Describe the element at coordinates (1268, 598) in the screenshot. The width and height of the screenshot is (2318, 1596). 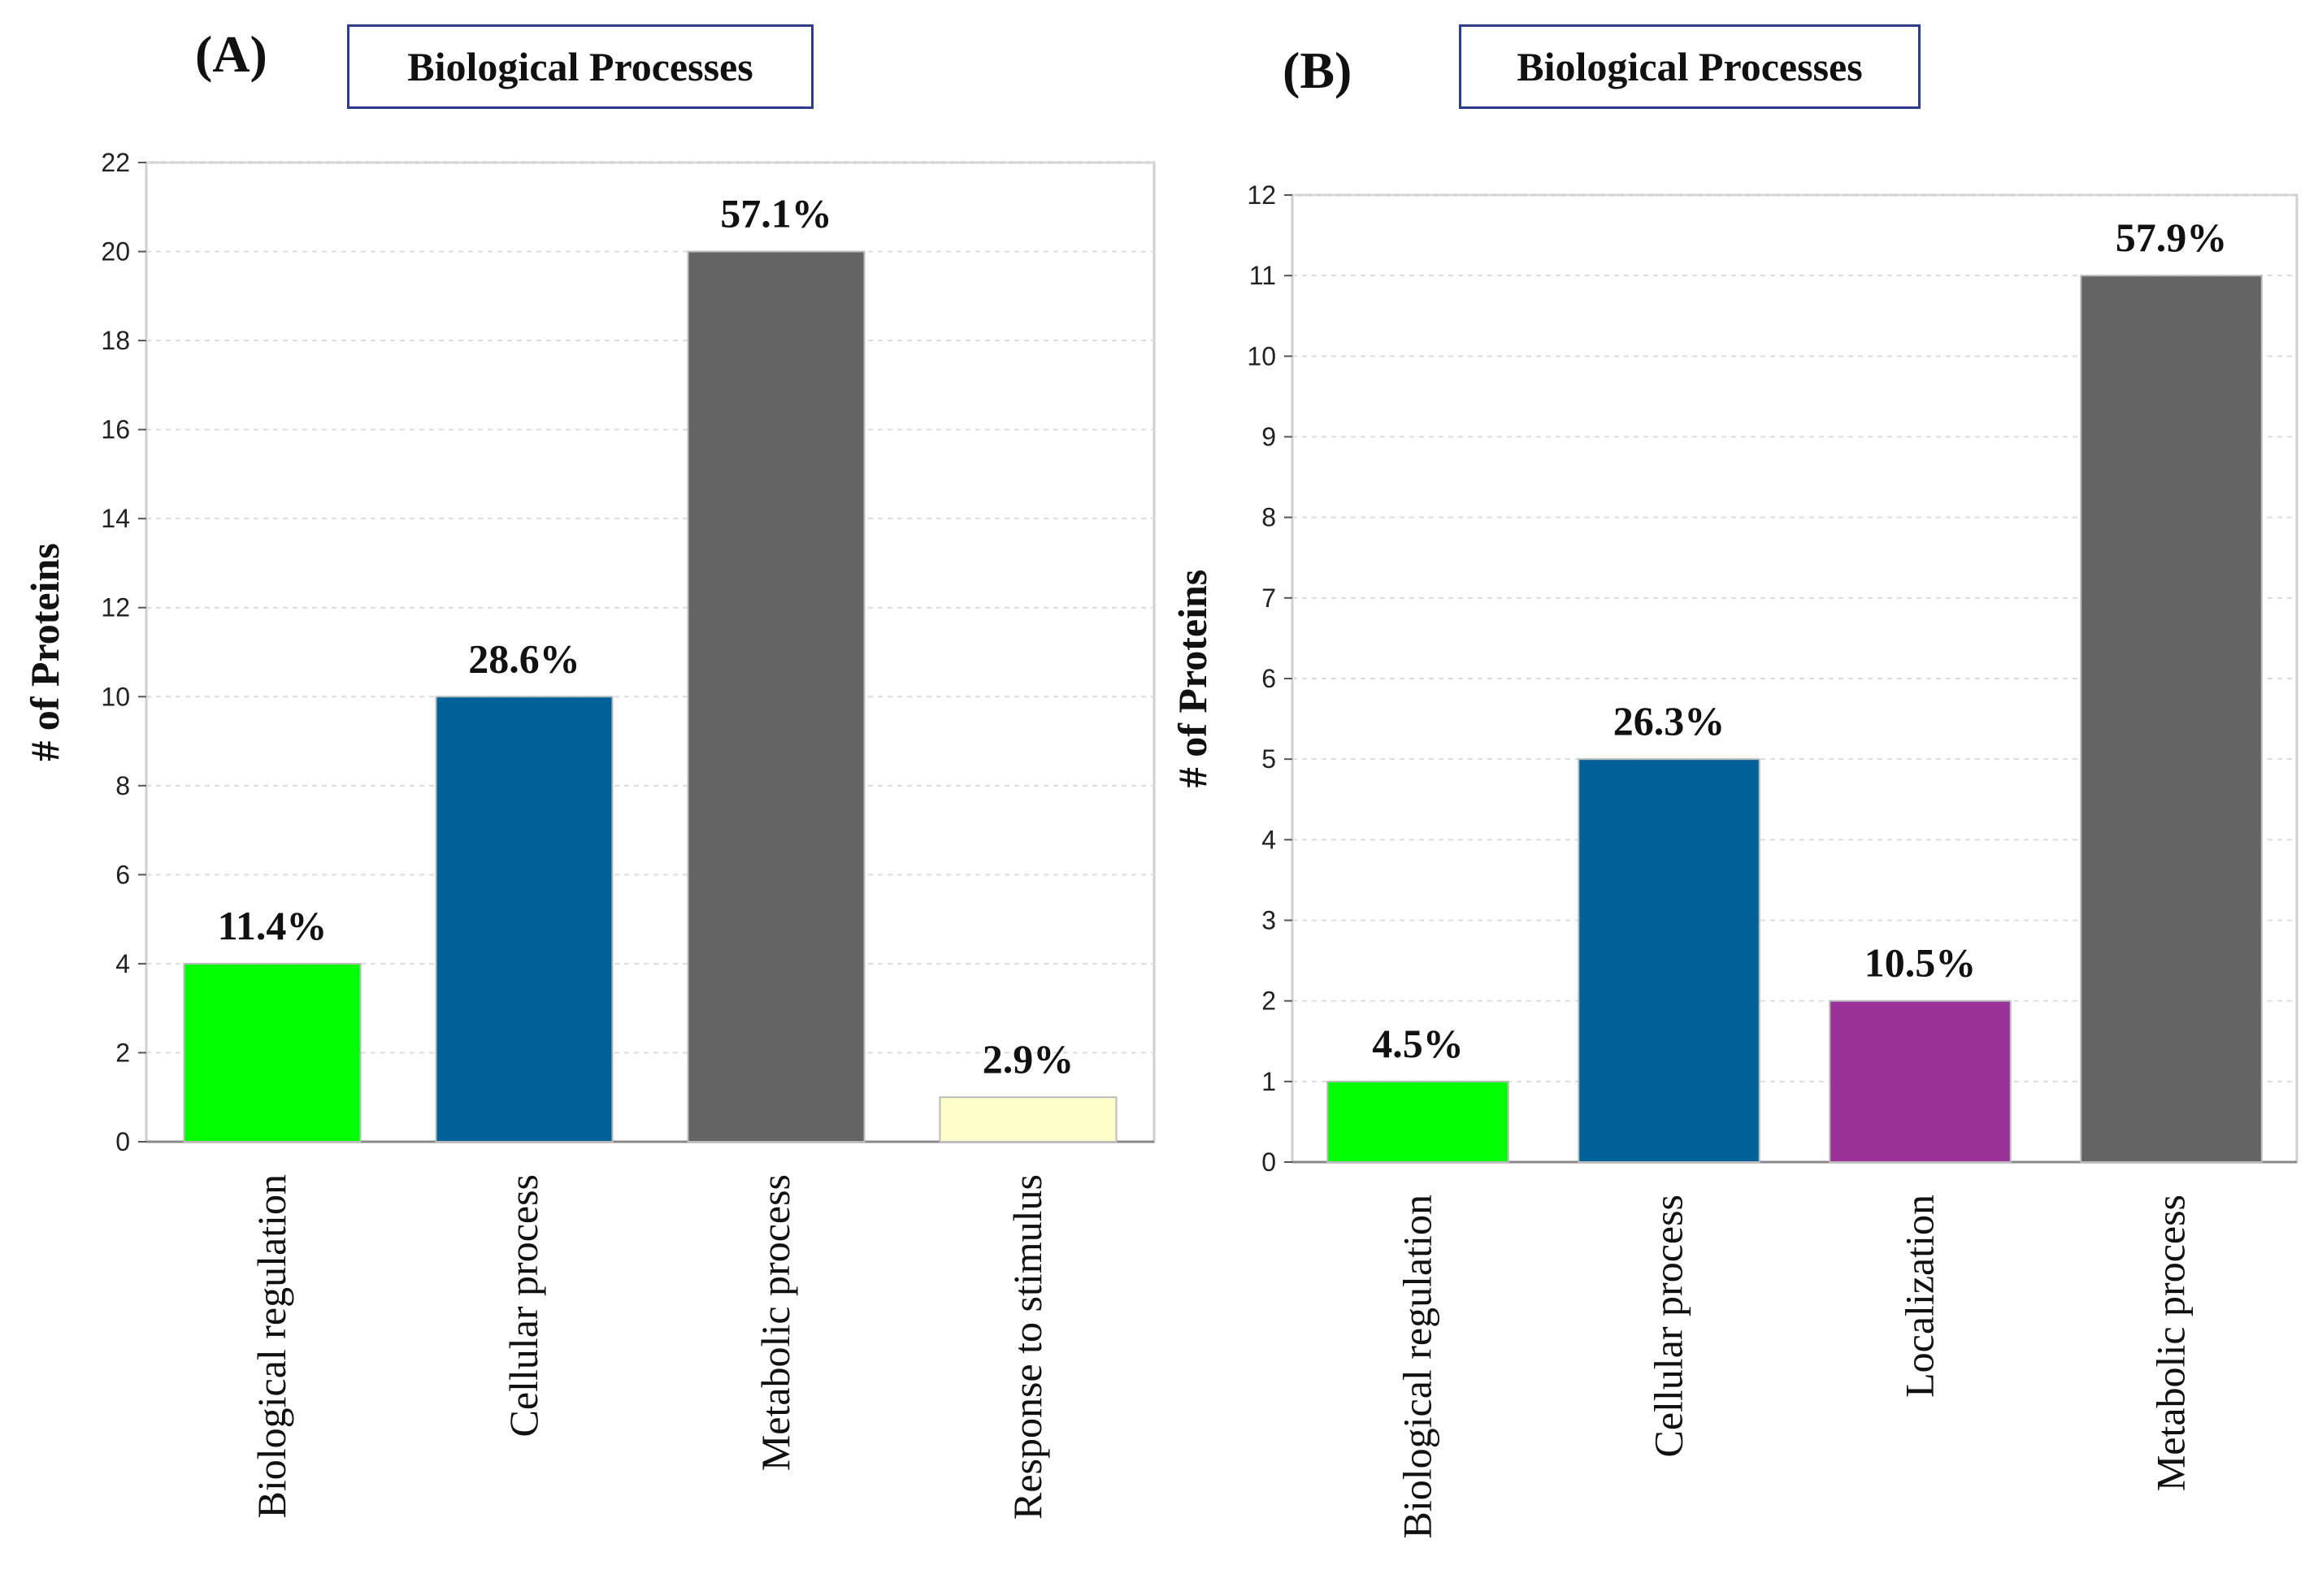
I see `y-tick-label: 7` at that location.